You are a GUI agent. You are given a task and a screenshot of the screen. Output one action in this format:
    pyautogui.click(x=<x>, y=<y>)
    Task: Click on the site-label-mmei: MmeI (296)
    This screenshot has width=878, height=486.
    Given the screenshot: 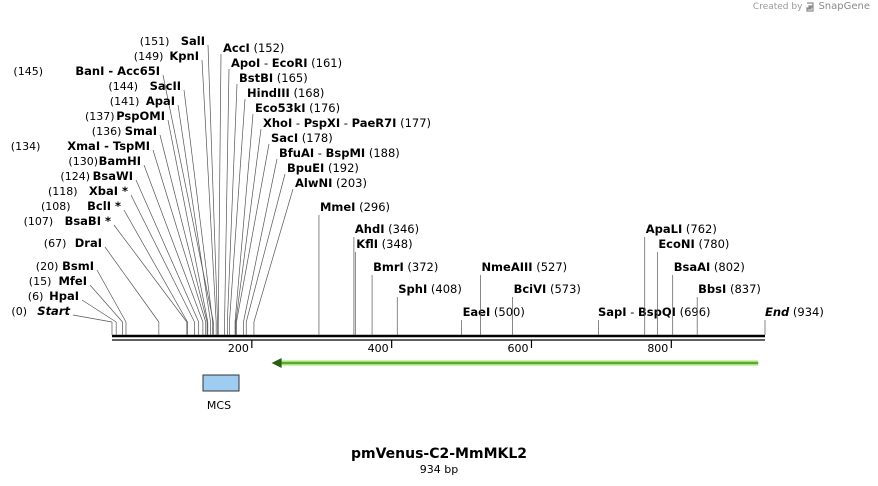 What is the action you would take?
    pyautogui.click(x=354, y=267)
    